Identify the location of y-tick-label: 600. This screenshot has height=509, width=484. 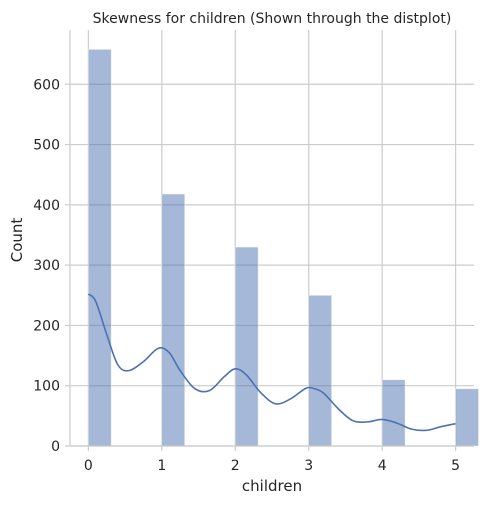
(46, 85).